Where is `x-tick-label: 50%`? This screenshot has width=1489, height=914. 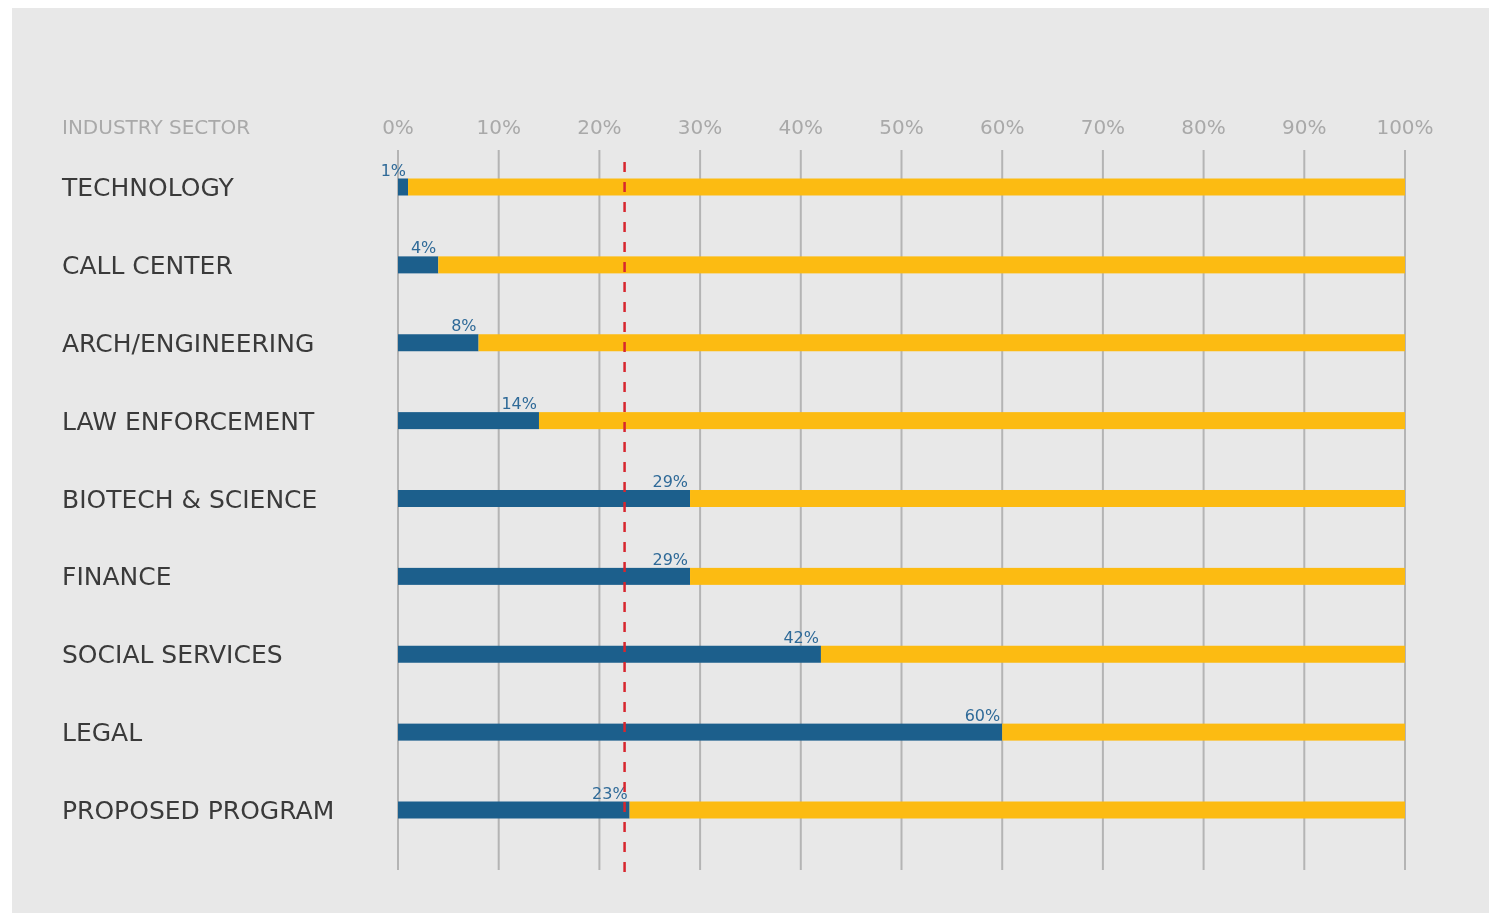
x-tick-label: 50% is located at coordinates (901, 127).